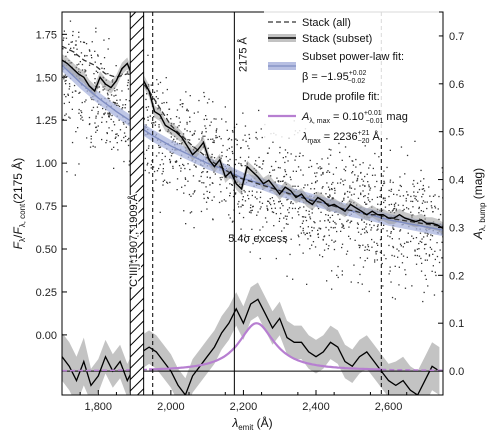 This screenshot has height=439, width=500. I want to click on legend-amax-sup: +0.01, so click(373, 113).